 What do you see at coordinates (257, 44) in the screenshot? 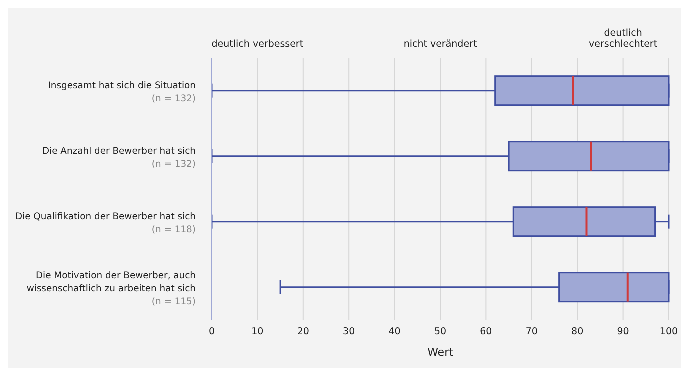
I see `text: deutlich verbessert` at bounding box center [257, 44].